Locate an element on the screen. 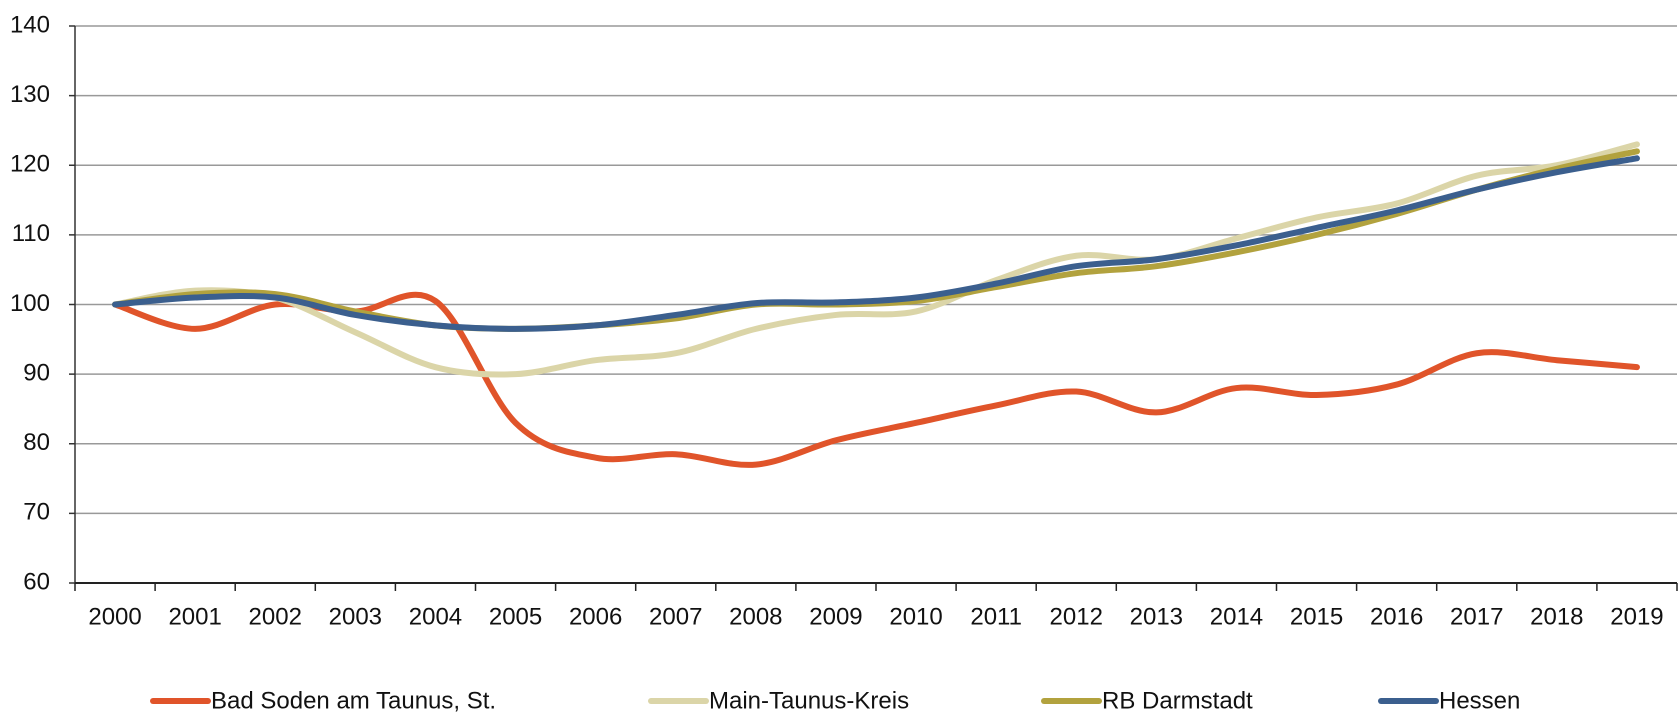  x-tick-label: 2014 is located at coordinates (1236, 616).